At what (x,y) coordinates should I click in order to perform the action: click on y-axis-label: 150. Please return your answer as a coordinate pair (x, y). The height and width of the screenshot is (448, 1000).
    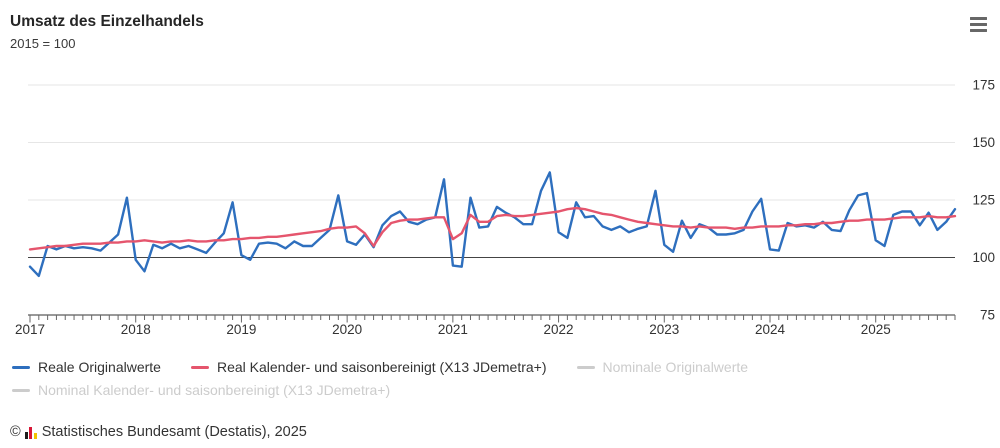
    Looking at the image, I should click on (983, 142).